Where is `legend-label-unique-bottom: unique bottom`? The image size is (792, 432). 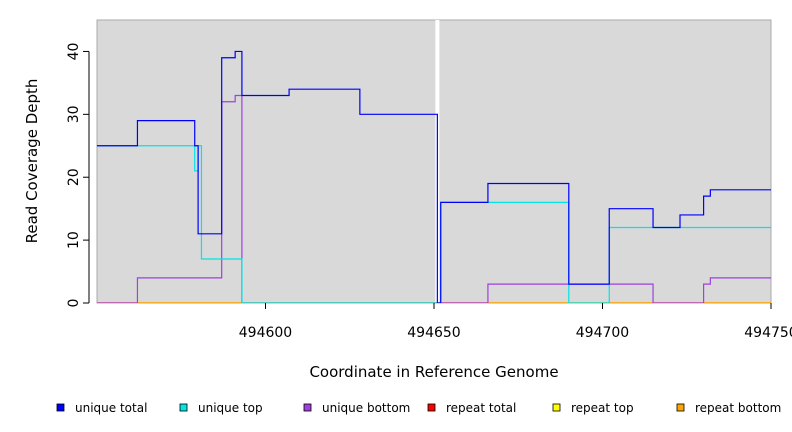
legend-label-unique-bottom: unique bottom is located at coordinates (366, 408).